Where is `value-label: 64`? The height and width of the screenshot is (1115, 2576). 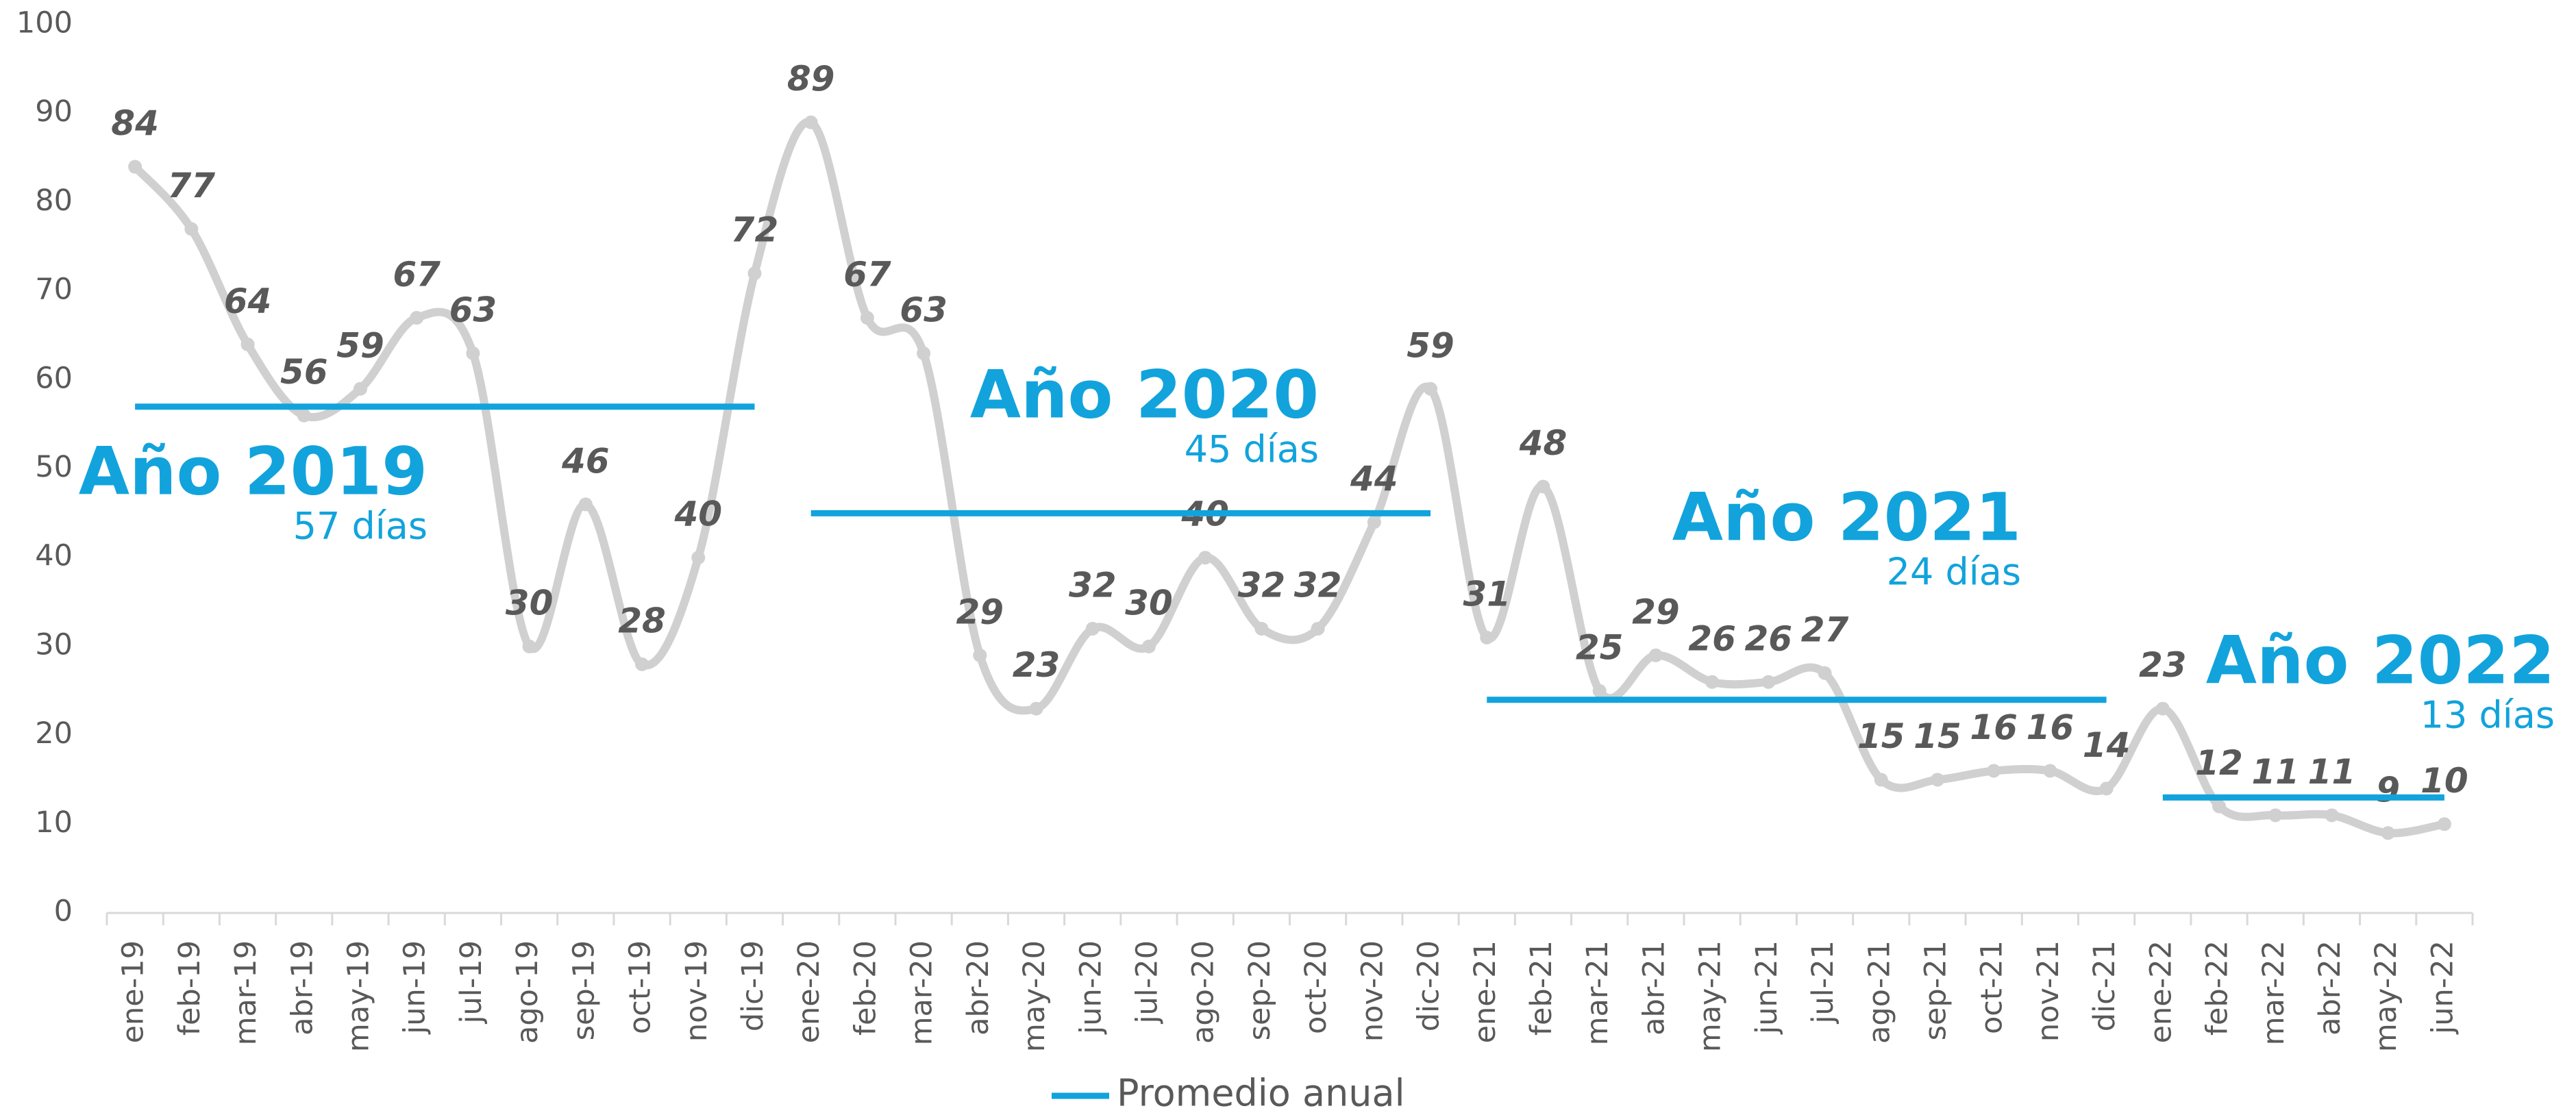
value-label: 64 is located at coordinates (248, 301).